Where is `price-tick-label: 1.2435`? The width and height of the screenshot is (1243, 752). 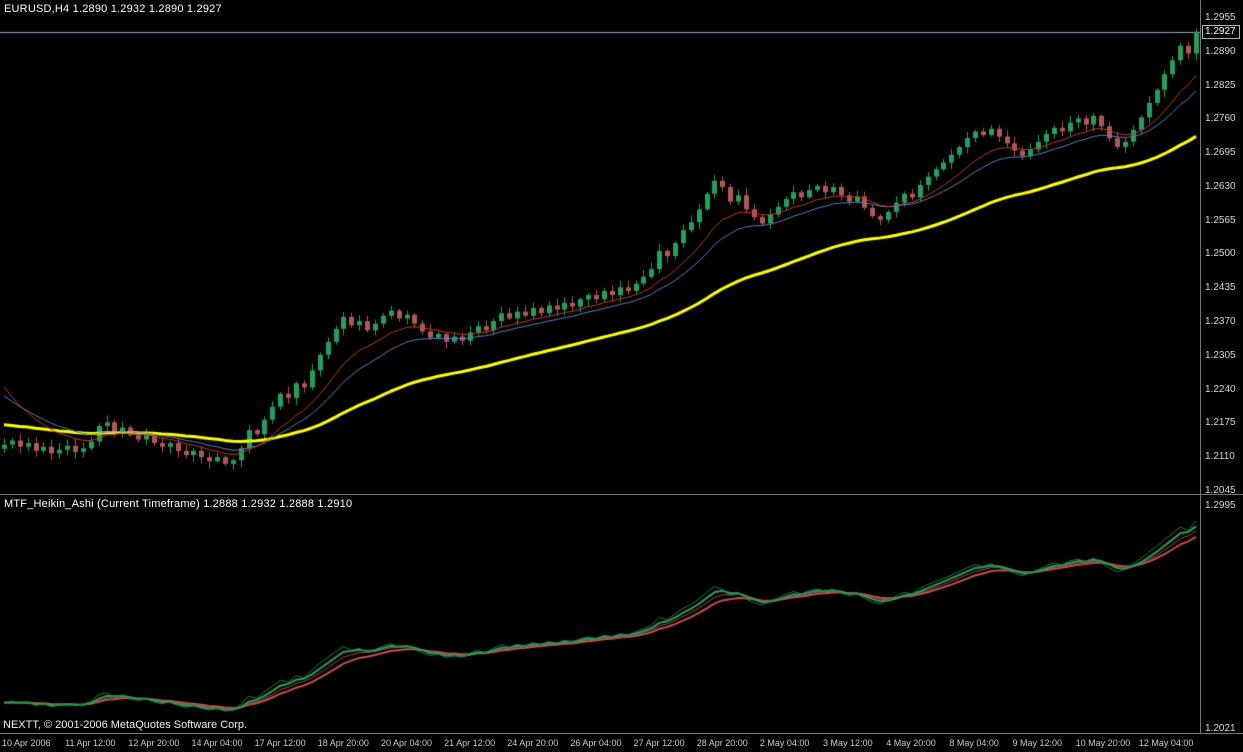 price-tick-label: 1.2435 is located at coordinates (1220, 288).